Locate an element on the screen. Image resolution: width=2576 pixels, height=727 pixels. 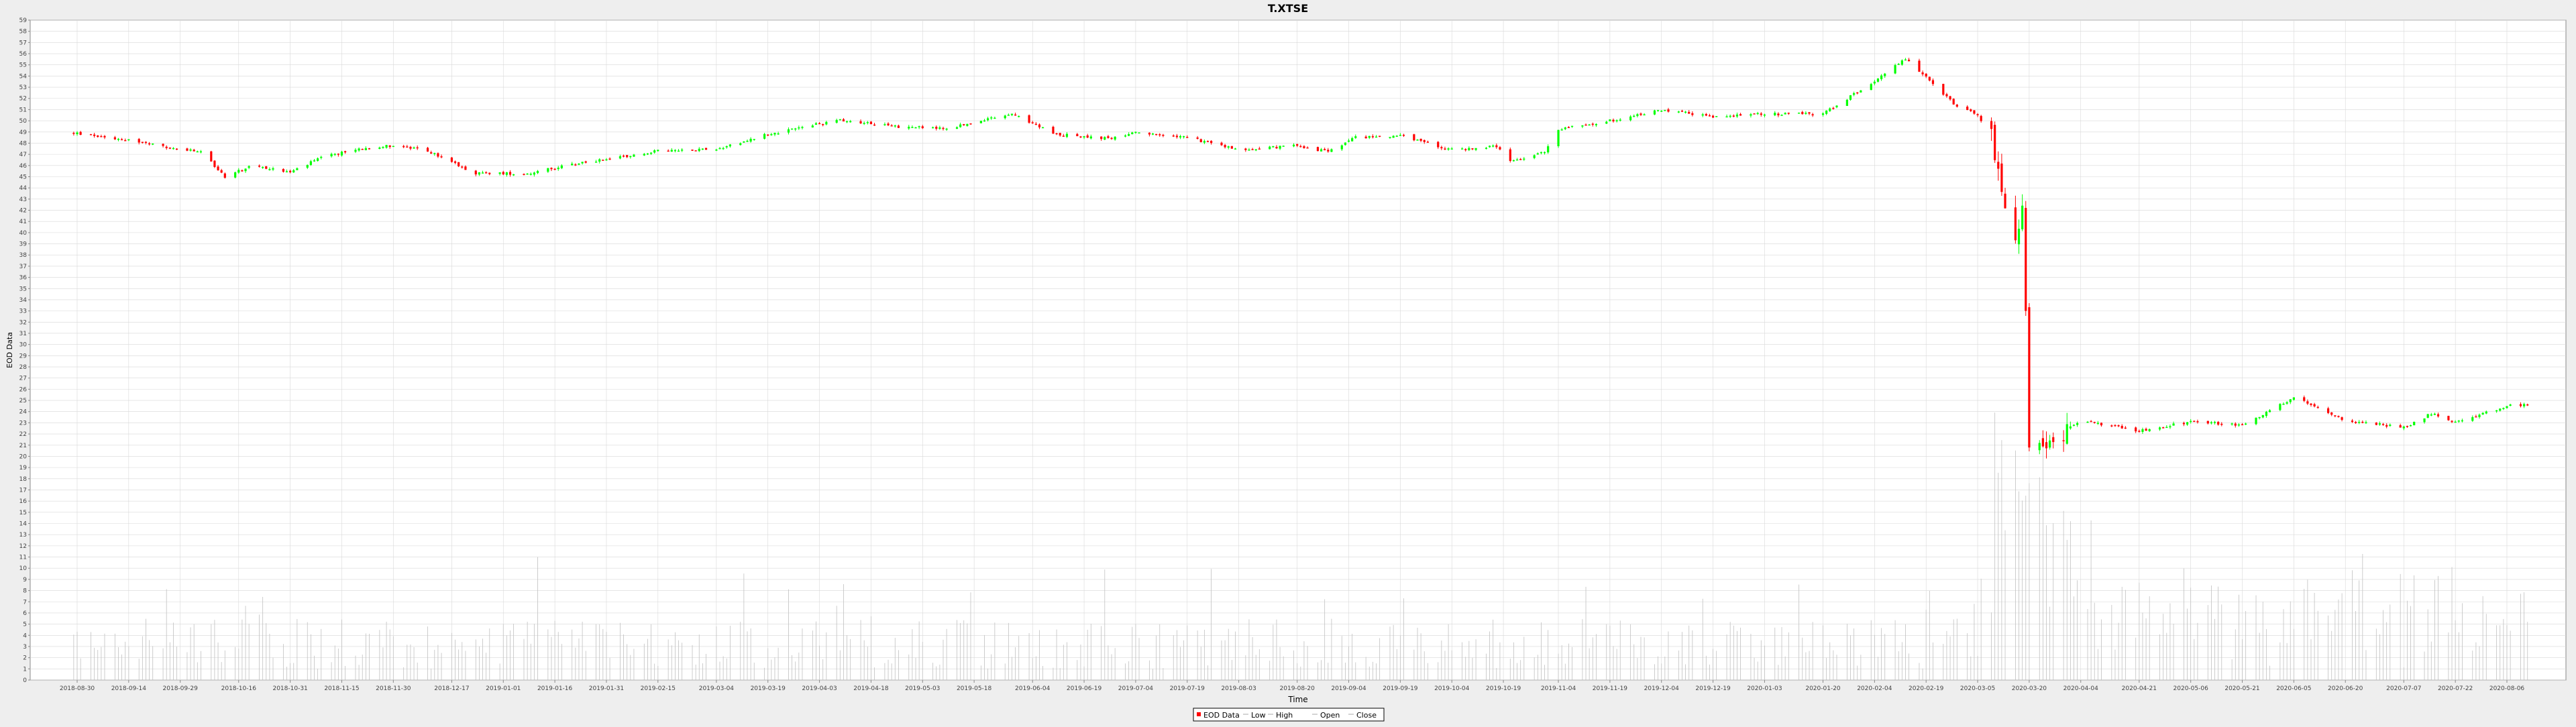
x-tick-label: 2019-05-03 is located at coordinates (922, 688).